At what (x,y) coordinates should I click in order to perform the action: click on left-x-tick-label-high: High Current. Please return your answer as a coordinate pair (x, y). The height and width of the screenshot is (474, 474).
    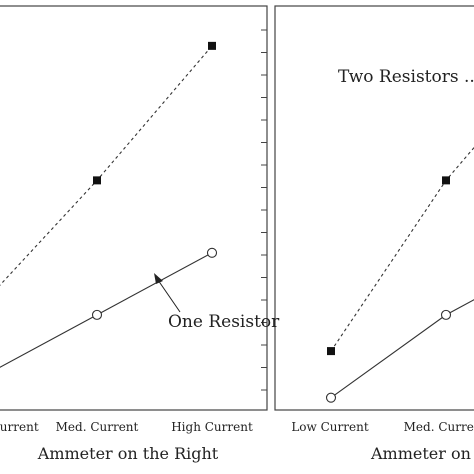
    Looking at the image, I should click on (212, 427).